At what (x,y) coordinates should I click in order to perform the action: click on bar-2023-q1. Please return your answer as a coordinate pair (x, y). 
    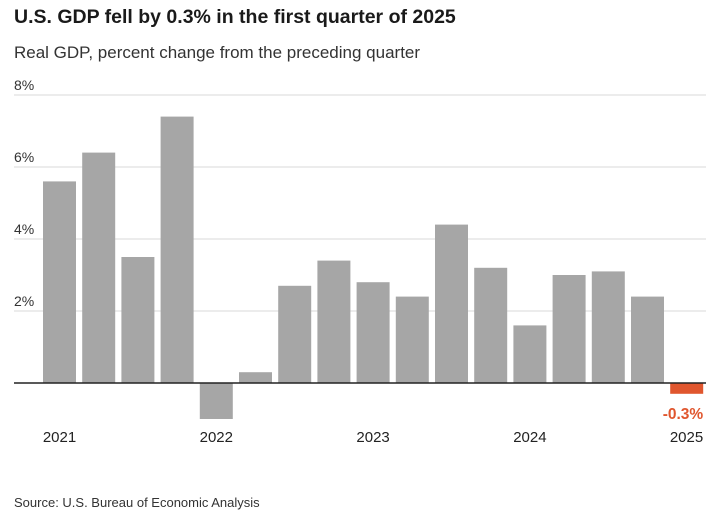
    Looking at the image, I should click on (373, 332).